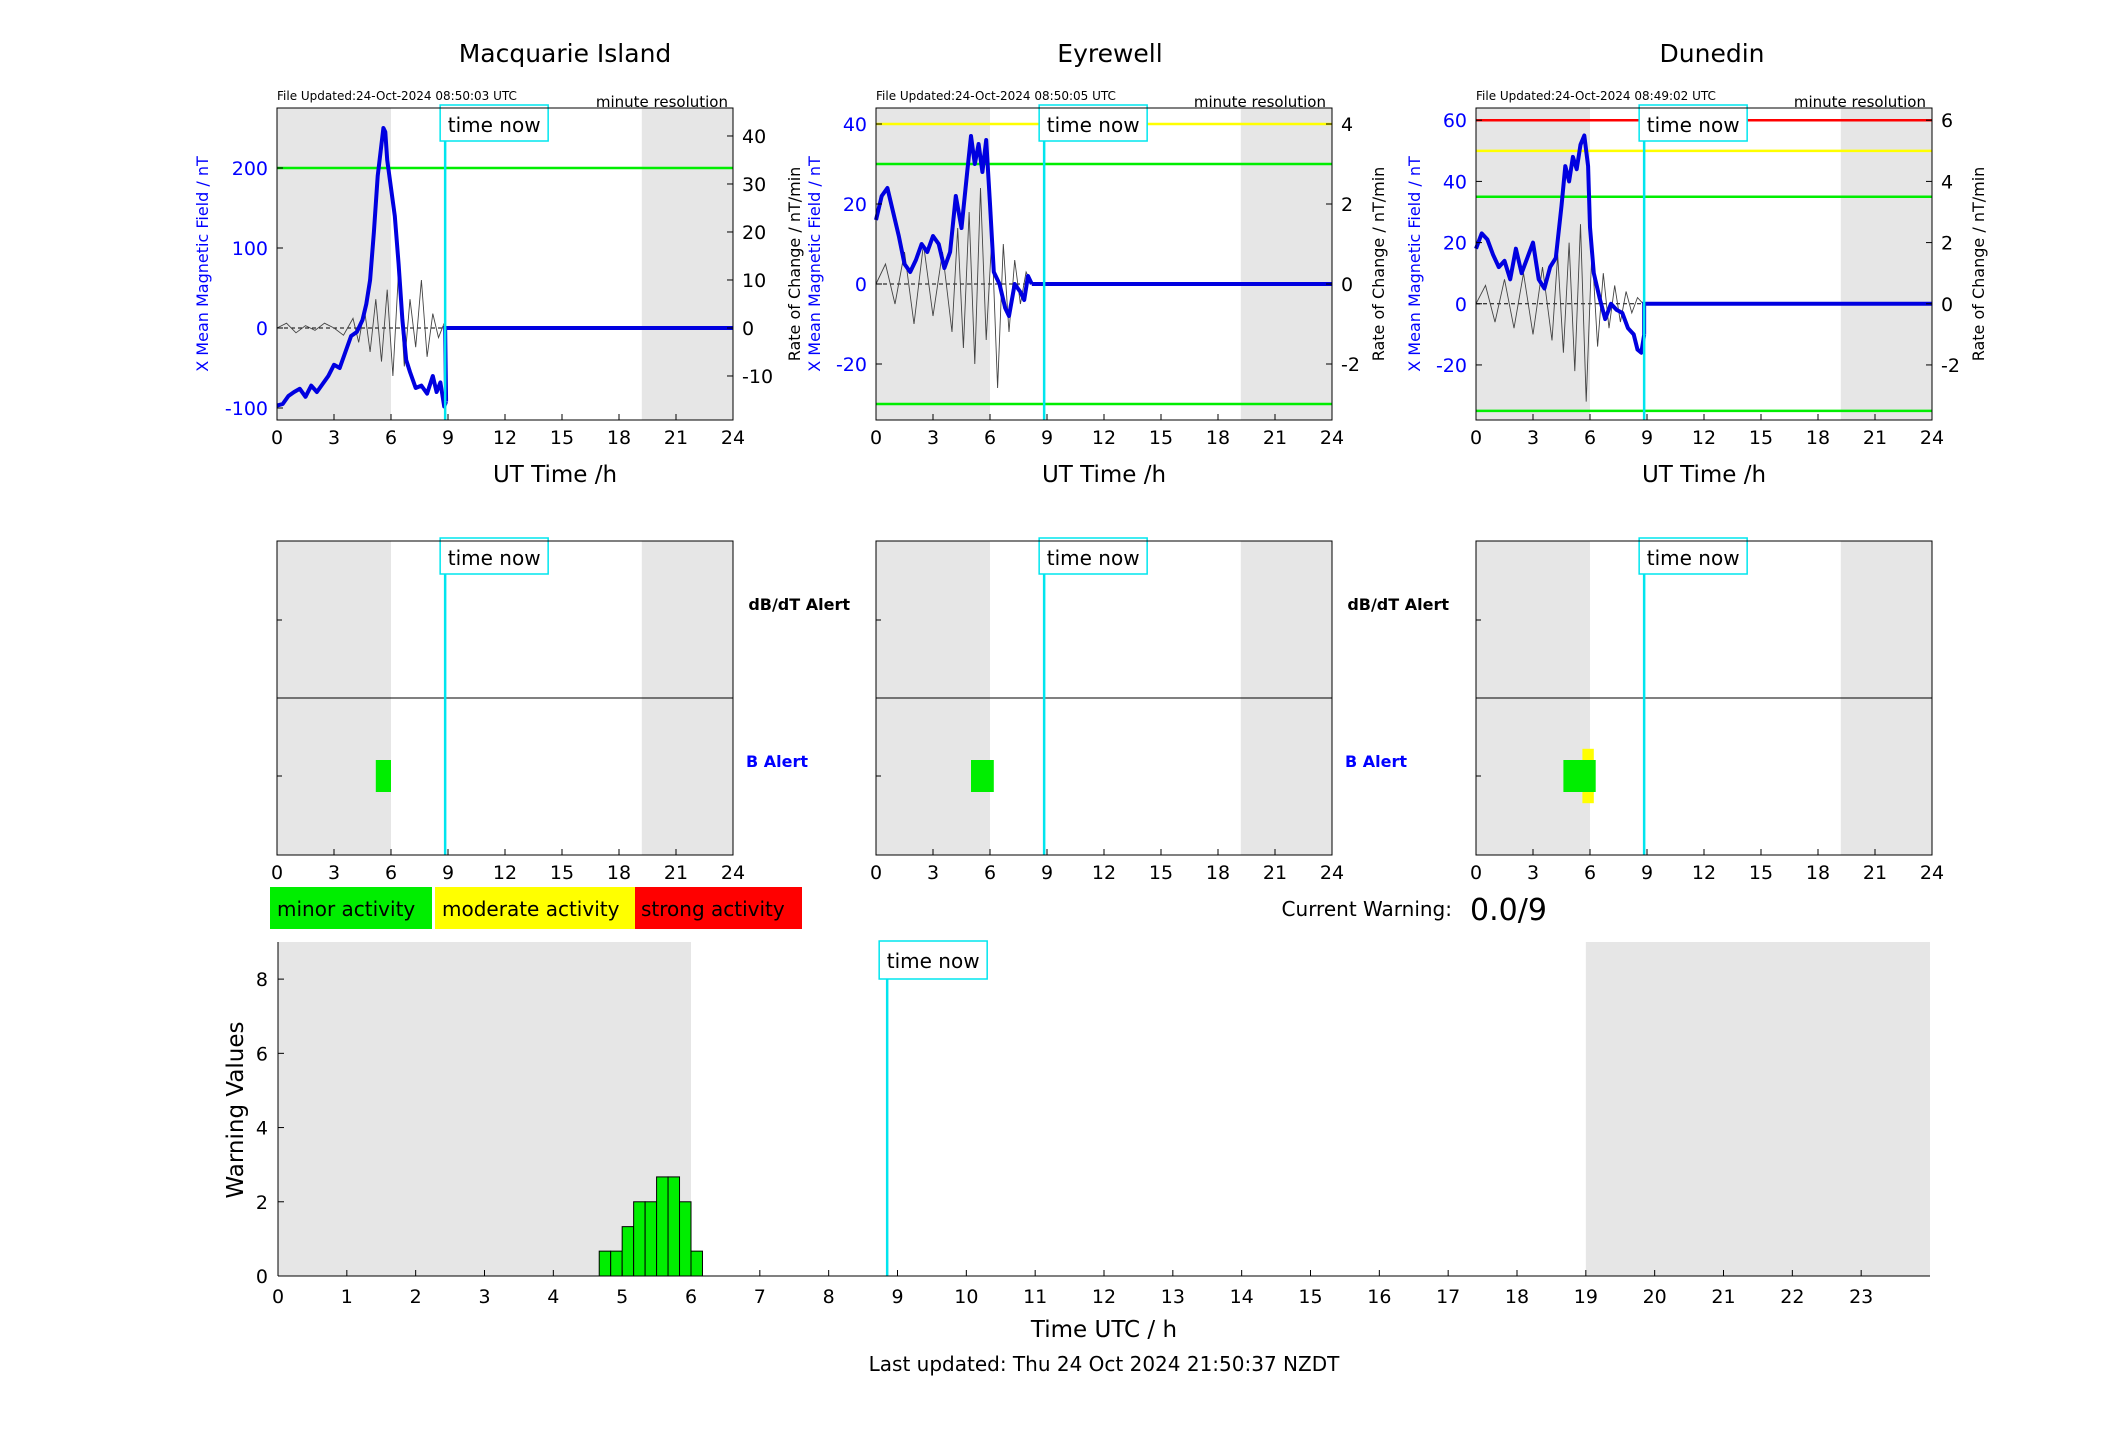 This screenshot has height=1441, width=2117. What do you see at coordinates (814, 264) in the screenshot?
I see `left-y-axis-label: X Mean Magnetic Field / nT` at bounding box center [814, 264].